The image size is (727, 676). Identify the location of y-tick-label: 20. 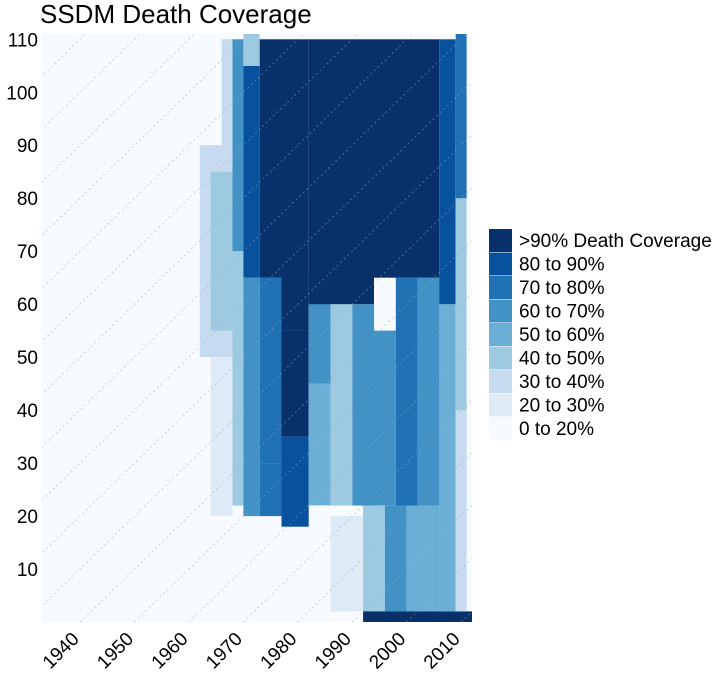
(27, 517).